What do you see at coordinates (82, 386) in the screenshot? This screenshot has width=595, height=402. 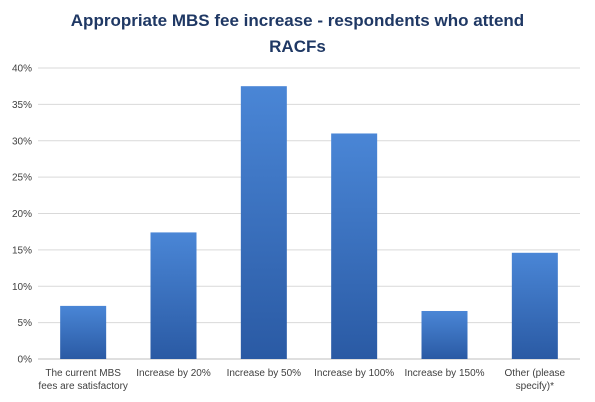 I see `x-category-label: fees are satisfactory` at bounding box center [82, 386].